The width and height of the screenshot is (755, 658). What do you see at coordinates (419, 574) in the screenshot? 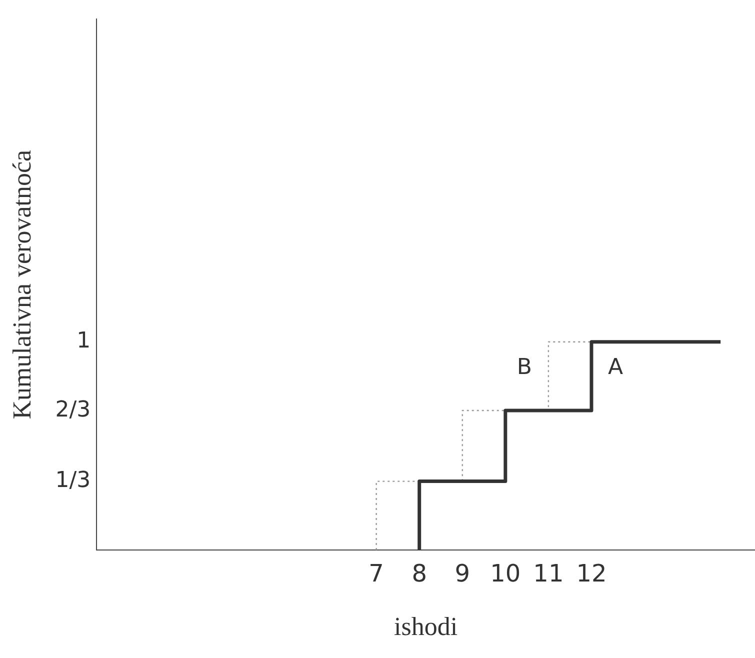
I see `x-tick-label: 8` at bounding box center [419, 574].